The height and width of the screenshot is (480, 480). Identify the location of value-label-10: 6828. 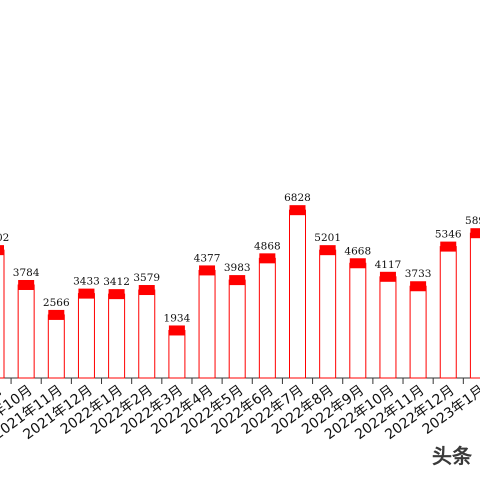
(297, 198).